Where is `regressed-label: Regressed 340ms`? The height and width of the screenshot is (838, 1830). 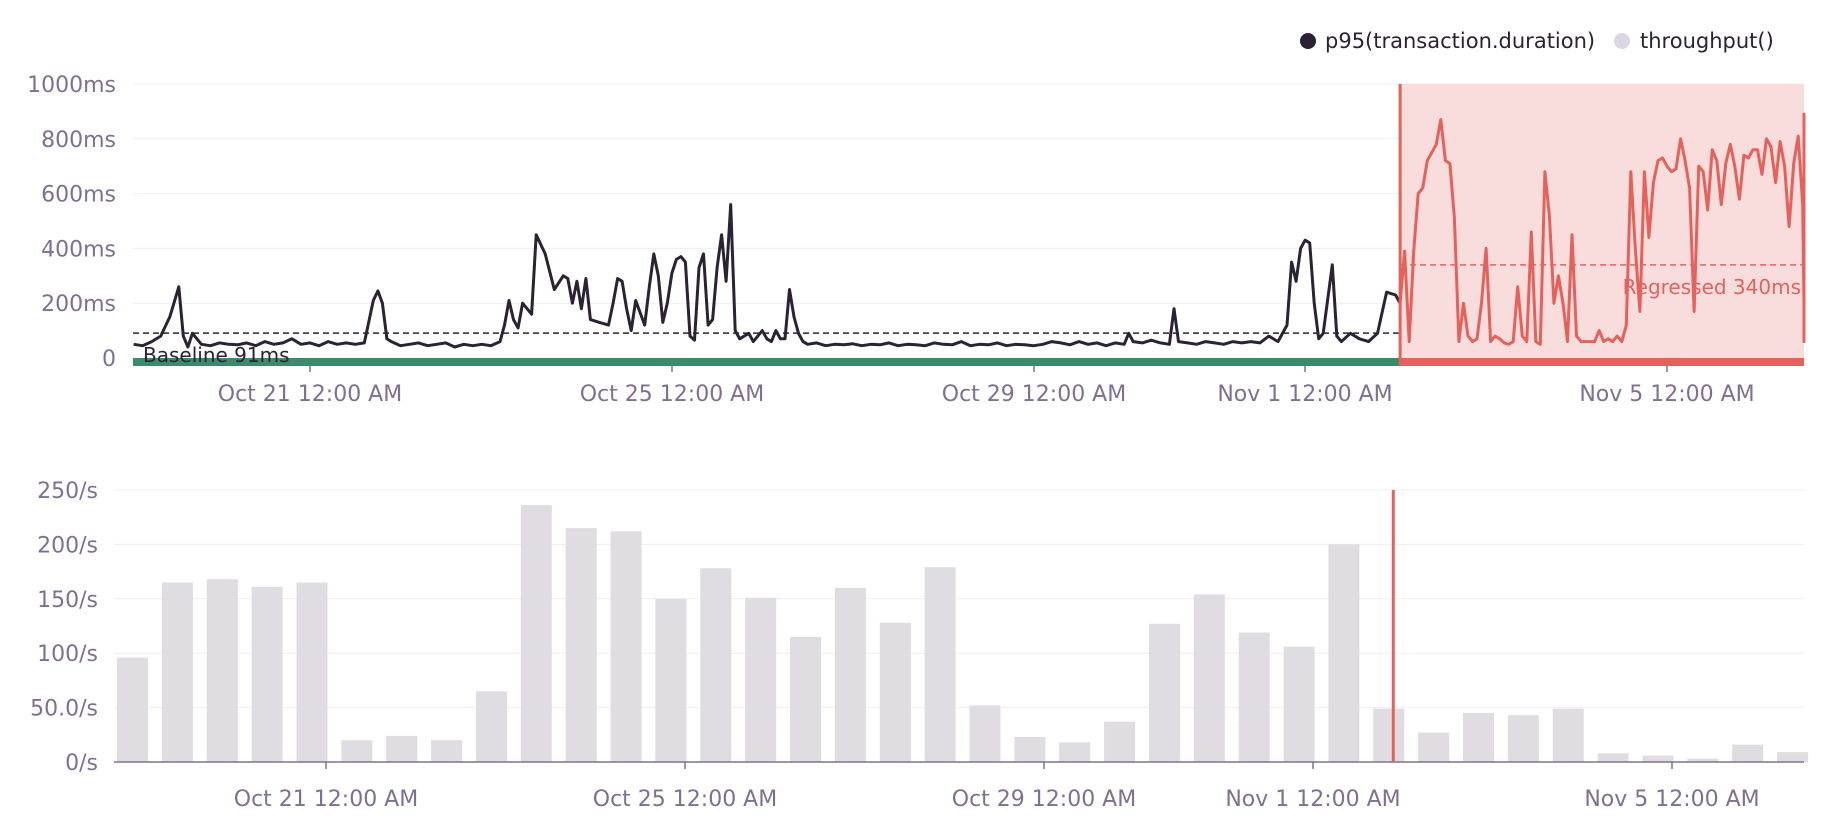 regressed-label: Regressed 340ms is located at coordinates (1712, 287).